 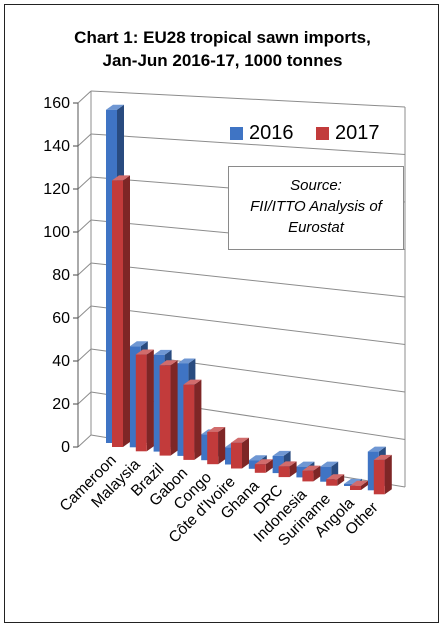 What do you see at coordinates (359, 483) in the screenshot?
I see `bar-2017-10-top` at bounding box center [359, 483].